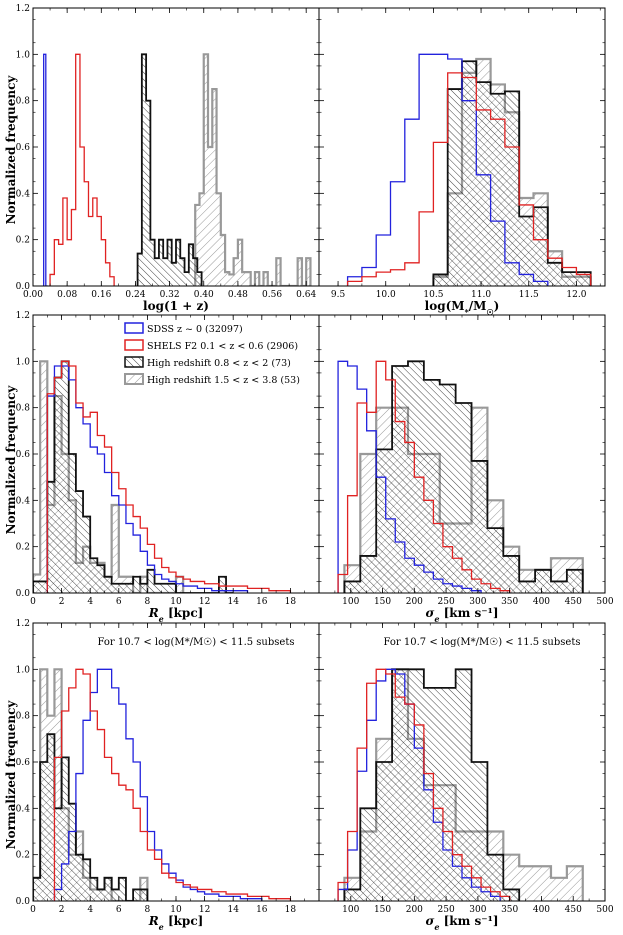  What do you see at coordinates (33, 602) in the screenshot?
I see `x-tick-label: 0` at bounding box center [33, 602].